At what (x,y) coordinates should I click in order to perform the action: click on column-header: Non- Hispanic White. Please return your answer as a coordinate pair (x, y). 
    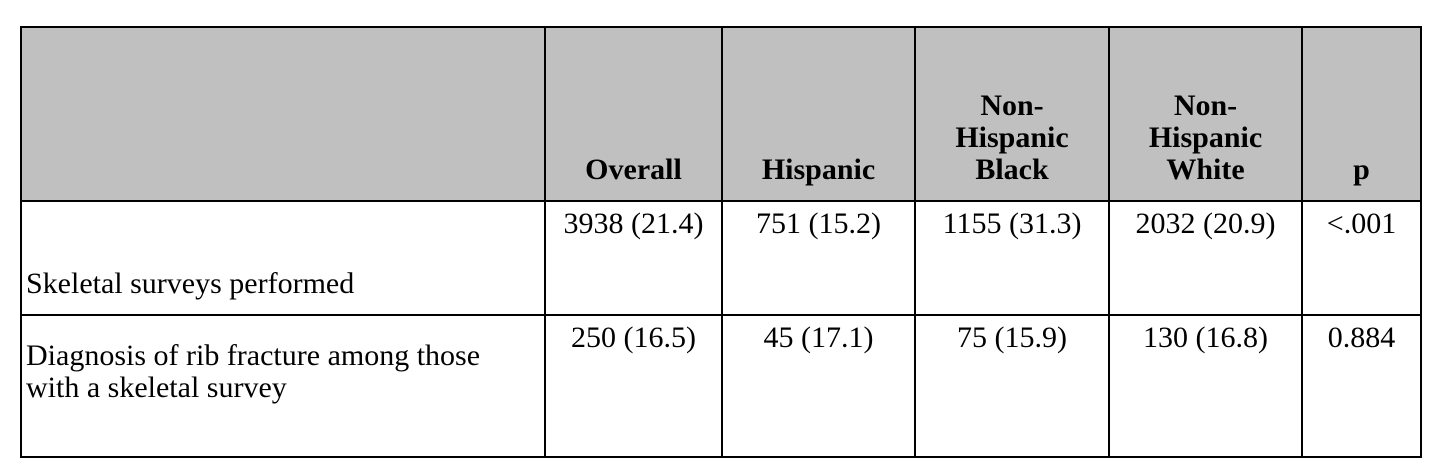
    Looking at the image, I should click on (1205, 114).